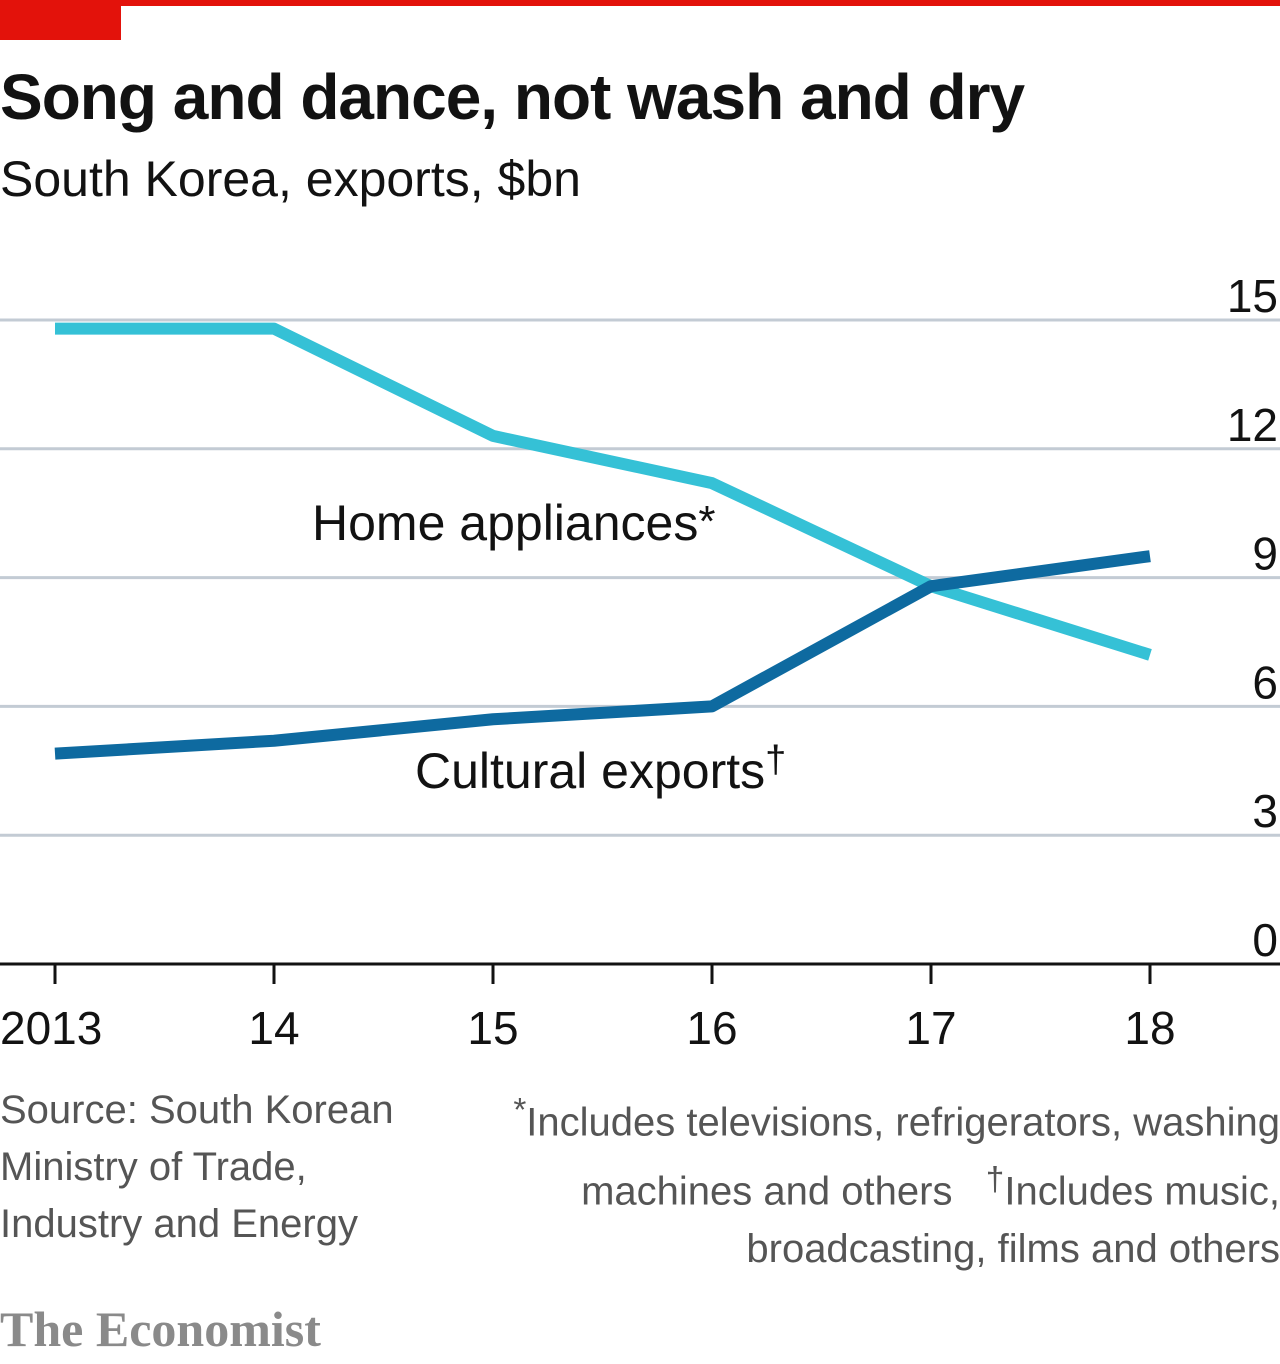 This screenshot has height=1364, width=1280. I want to click on y-tick-label: 12, so click(1252, 425).